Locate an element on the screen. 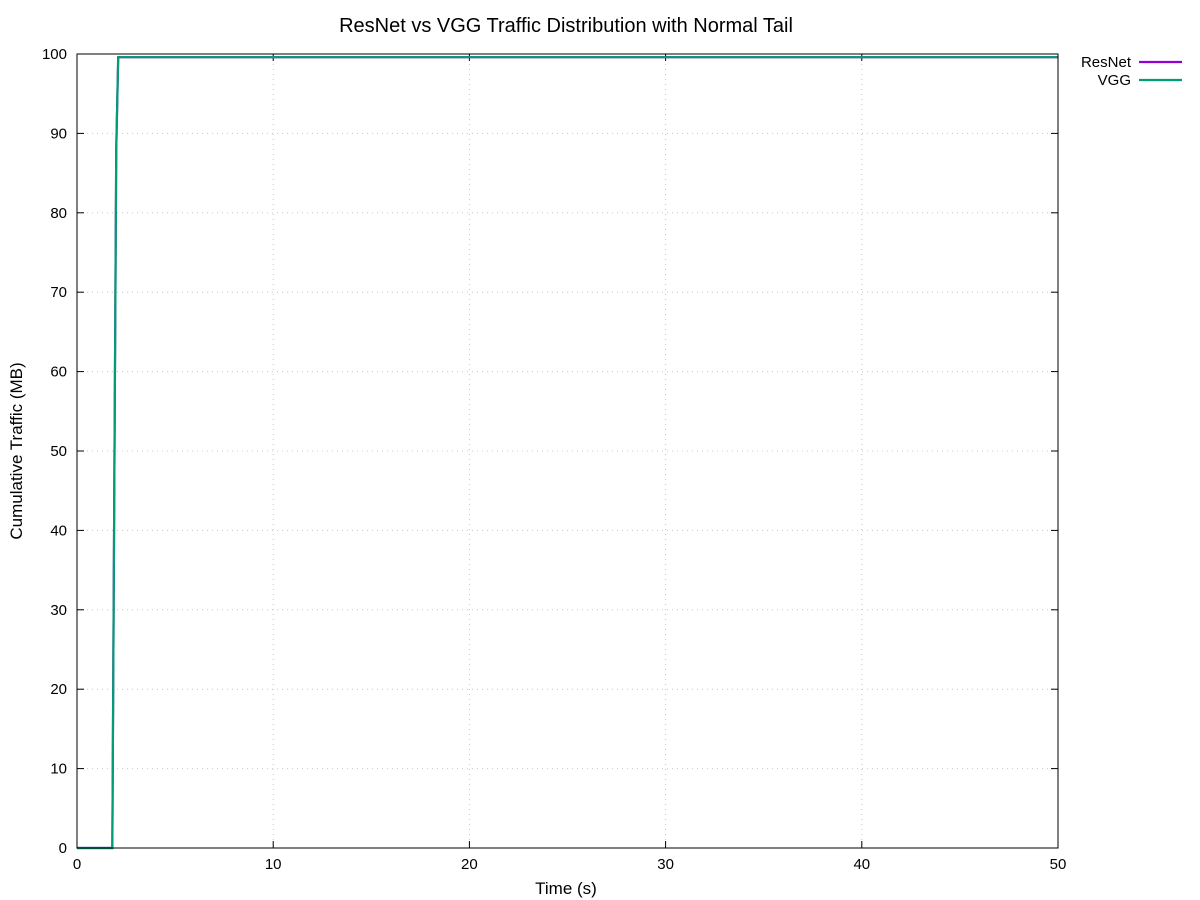 This screenshot has height=900, width=1200. y-tick-label: 60 is located at coordinates (58, 372).